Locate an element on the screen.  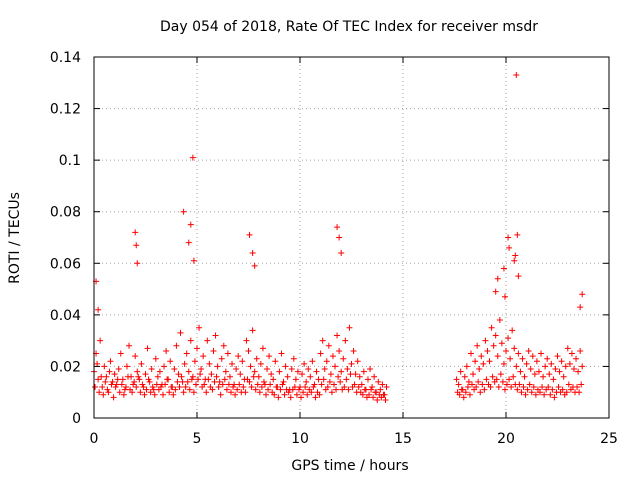
x-axis-label: GPS time / hours is located at coordinates (349, 466).